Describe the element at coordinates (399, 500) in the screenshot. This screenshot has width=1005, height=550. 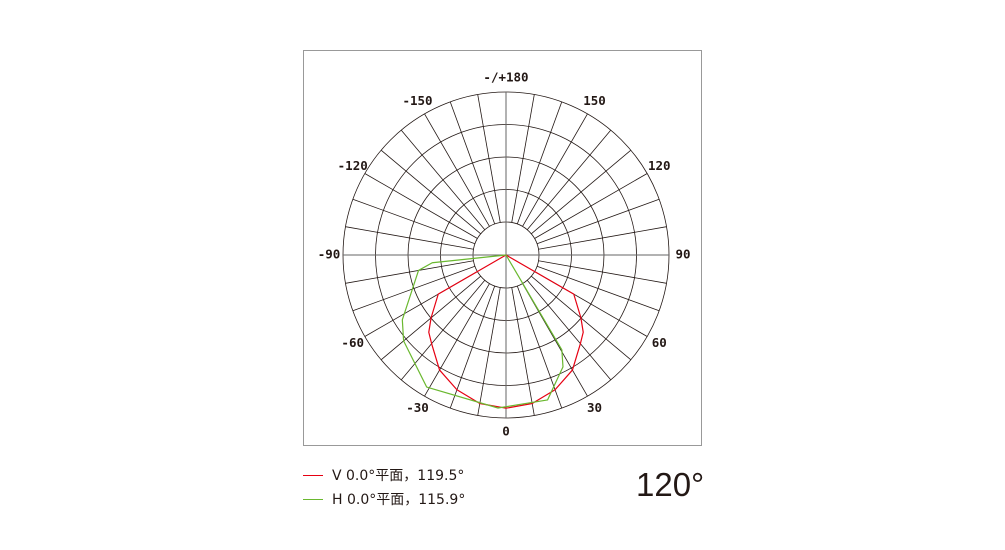
I see `legend-label-h: H 0.0°平面，115.9°` at that location.